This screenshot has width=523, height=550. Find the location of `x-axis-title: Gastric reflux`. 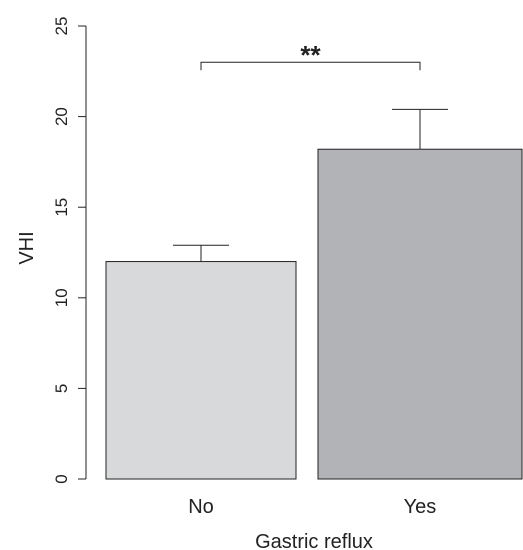

x-axis-title: Gastric reflux is located at coordinates (314, 540).